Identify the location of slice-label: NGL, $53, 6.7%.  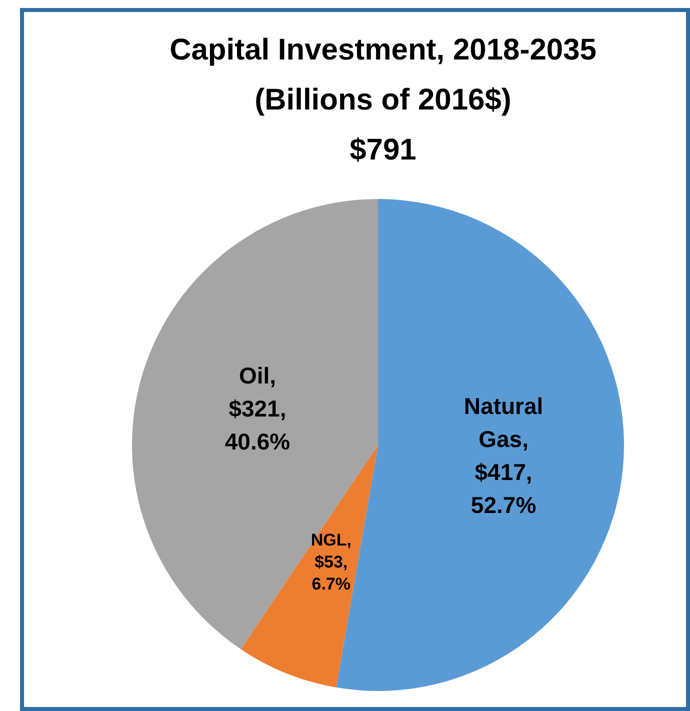
(331, 562).